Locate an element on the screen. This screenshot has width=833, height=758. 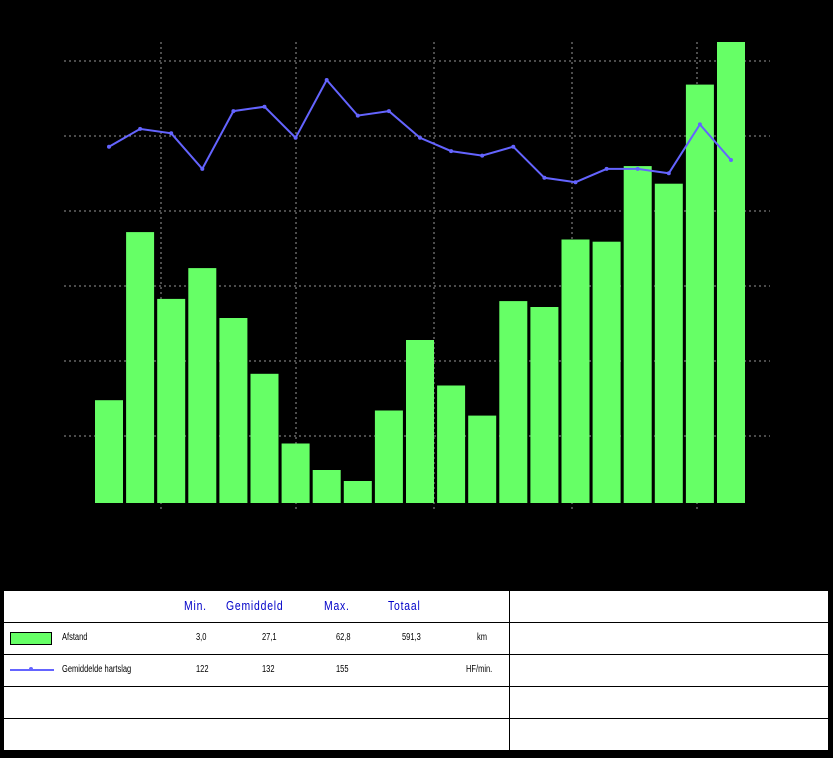
legend-row-afstand: Afstand 3,0 27,1 62,8 591,3 km is located at coordinates (416, 638).